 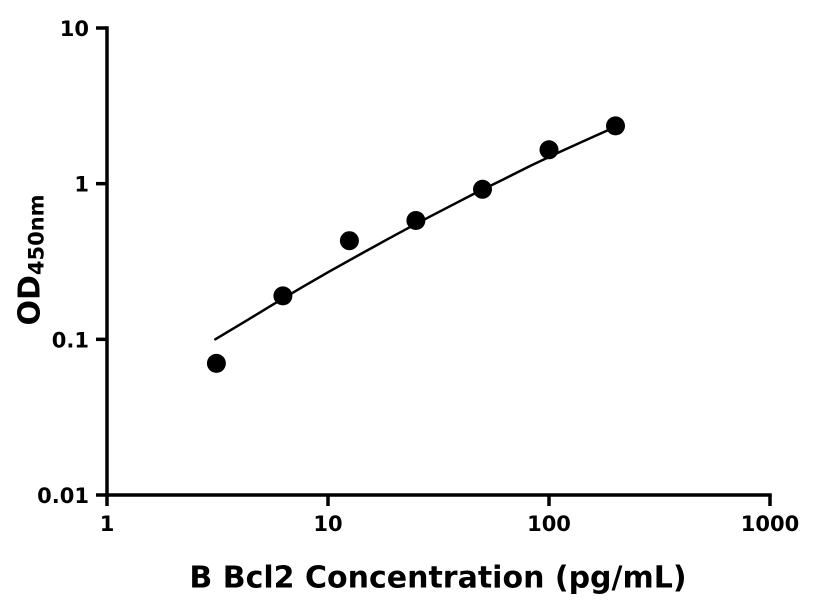 I want to click on x-axis-tick-label: 100, so click(x=549, y=524).